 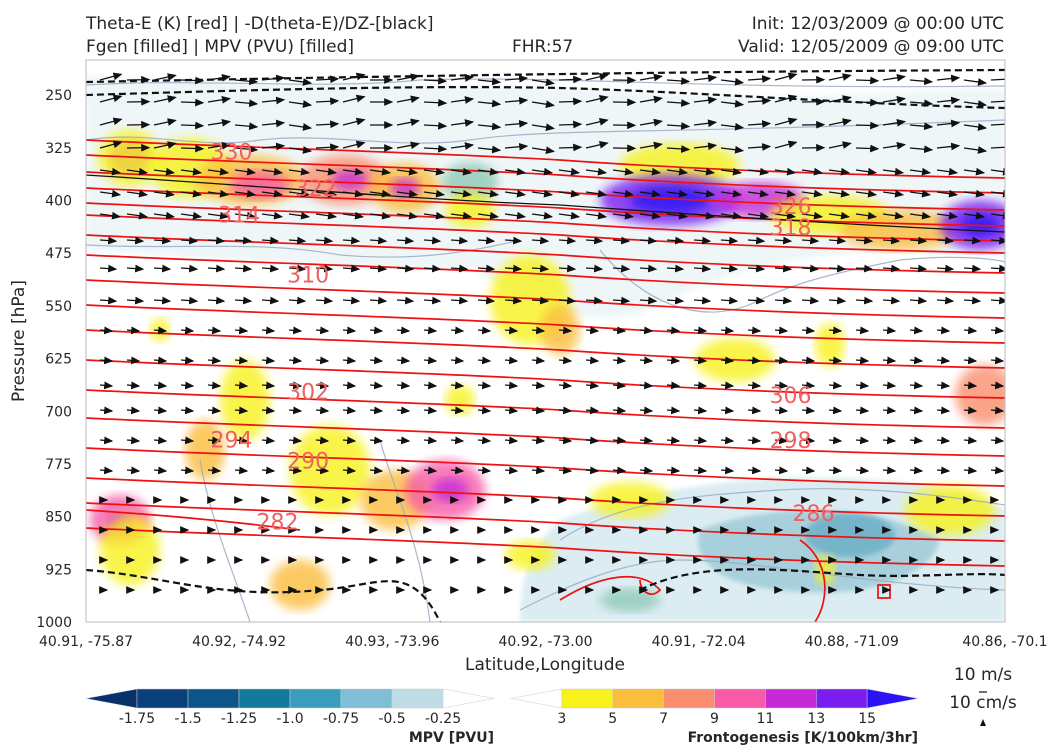 What do you see at coordinates (814, 514) in the screenshot?
I see `theta-e-label: 286` at bounding box center [814, 514].